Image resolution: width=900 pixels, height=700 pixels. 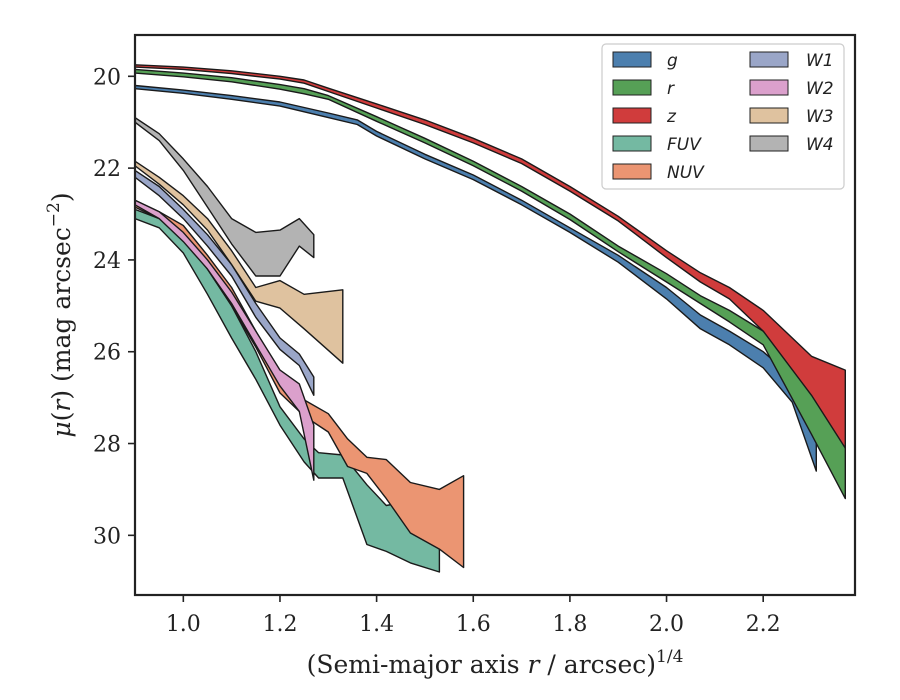 I want to click on band-w3, so click(x=239, y=262).